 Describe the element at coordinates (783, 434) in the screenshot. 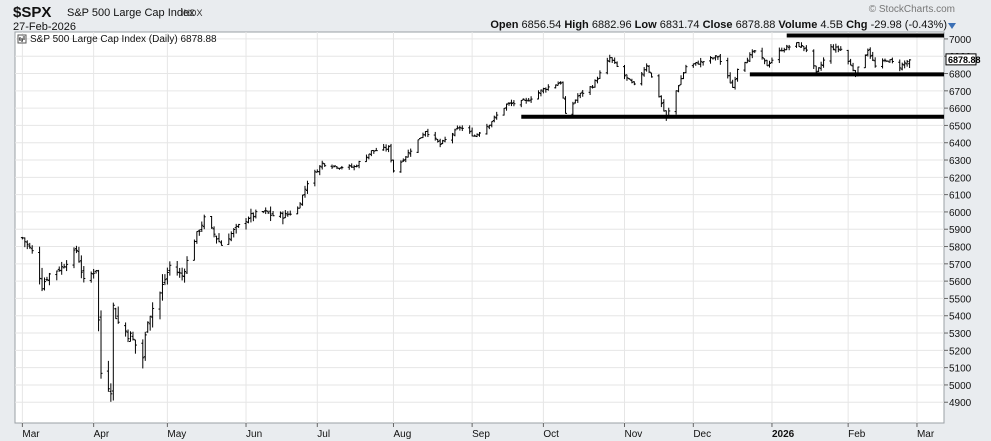

I see `x-tick-label: 2026` at that location.